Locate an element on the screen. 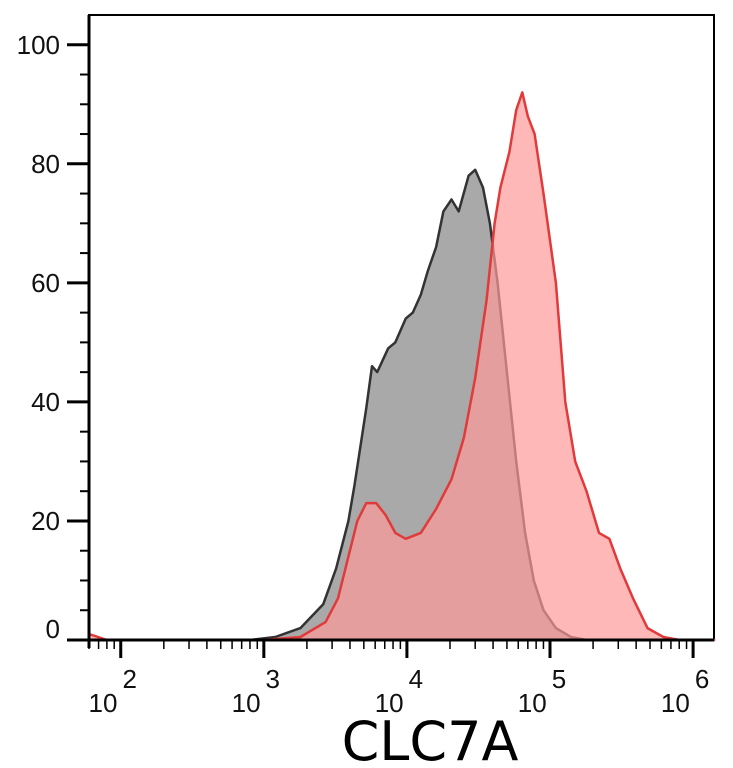 The height and width of the screenshot is (768, 733). x-tick-label: 10⁴ is located at coordinates (399, 691).